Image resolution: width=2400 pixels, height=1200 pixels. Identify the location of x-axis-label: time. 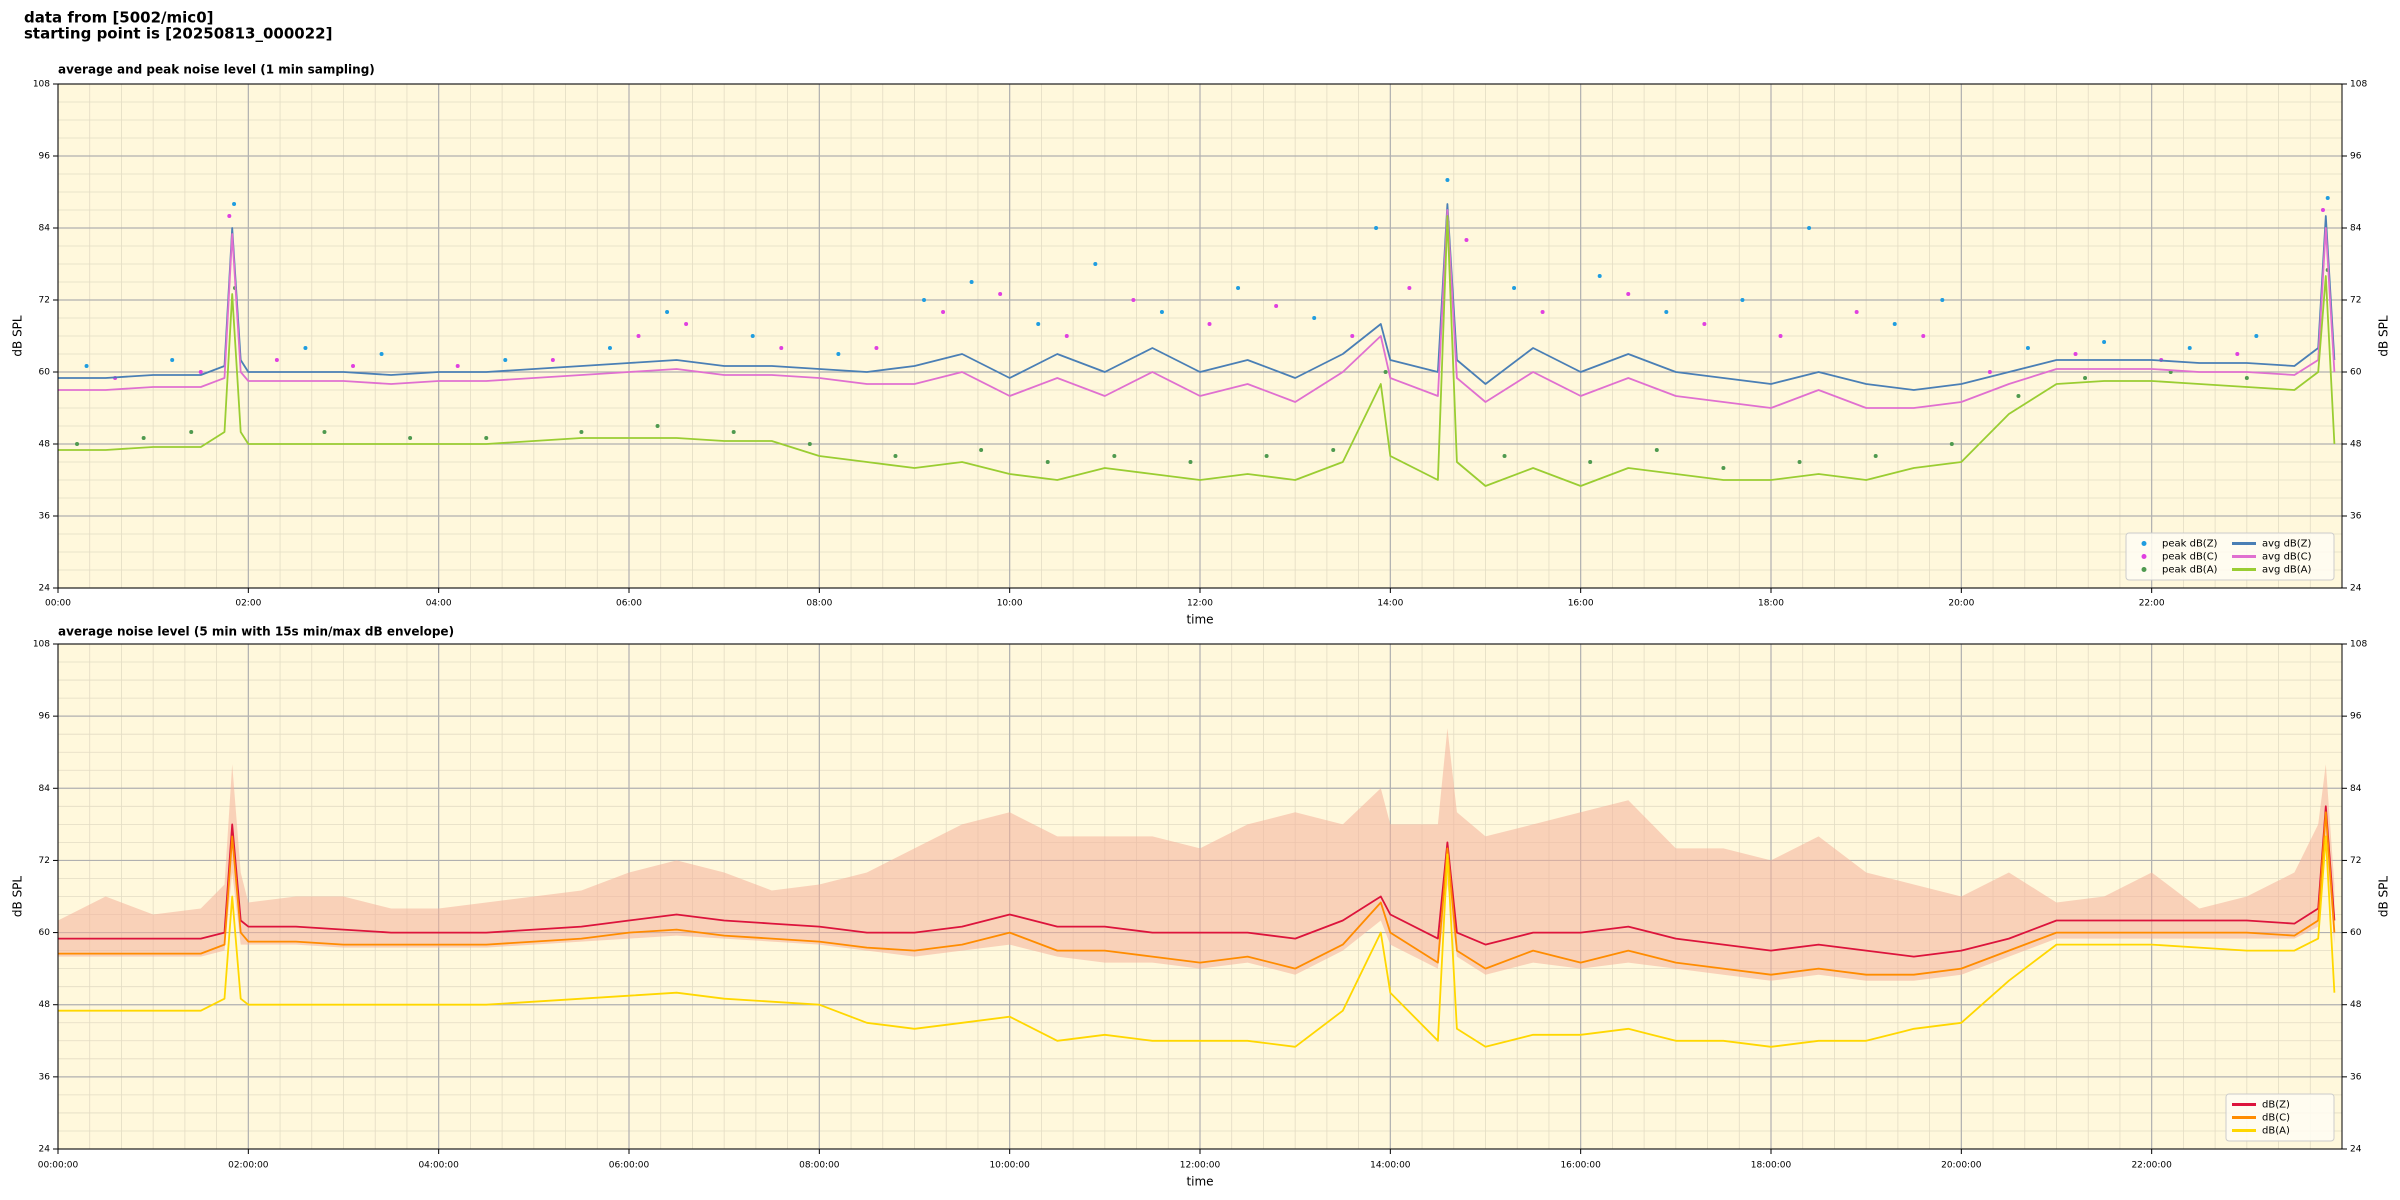
(1199, 620).